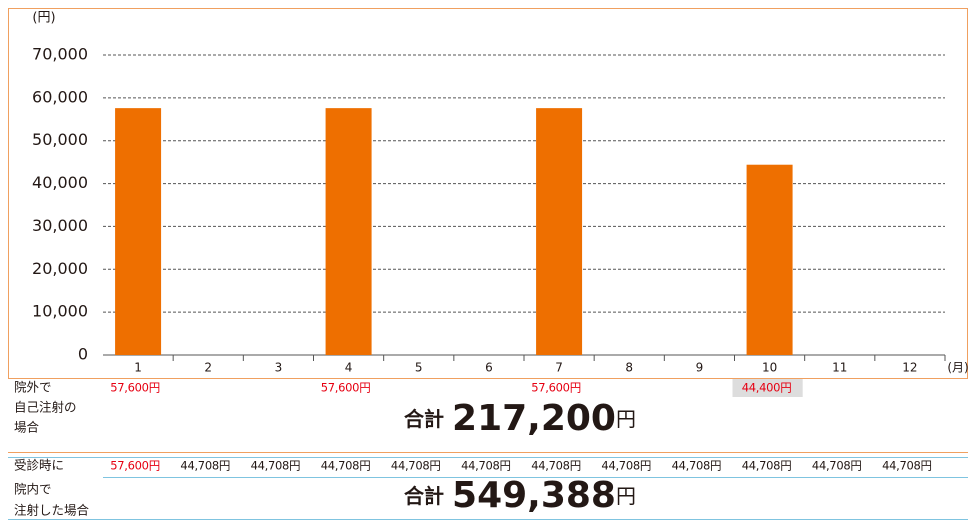 This screenshot has width=975, height=524. What do you see at coordinates (629, 368) in the screenshot?
I see `x-tick-label: 8` at bounding box center [629, 368].